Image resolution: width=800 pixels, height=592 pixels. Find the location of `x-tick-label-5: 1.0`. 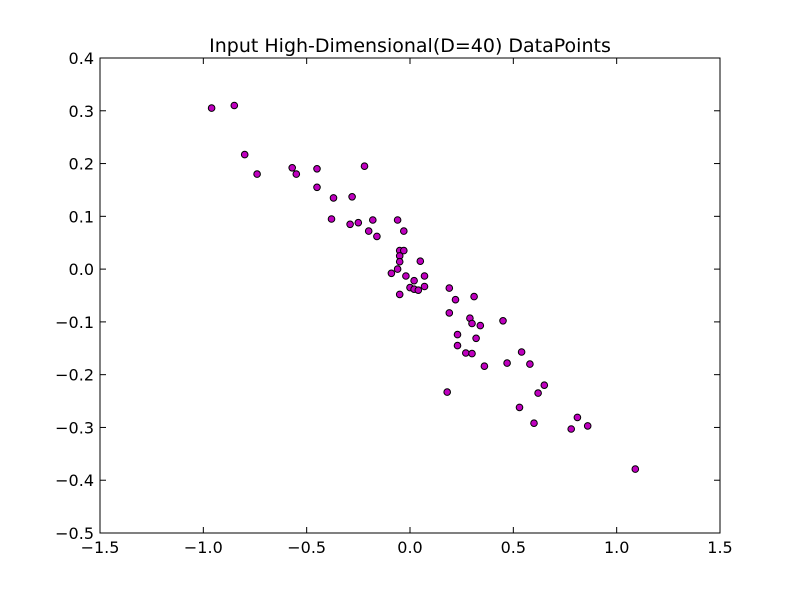

x-tick-label-5: 1.0 is located at coordinates (616, 547).